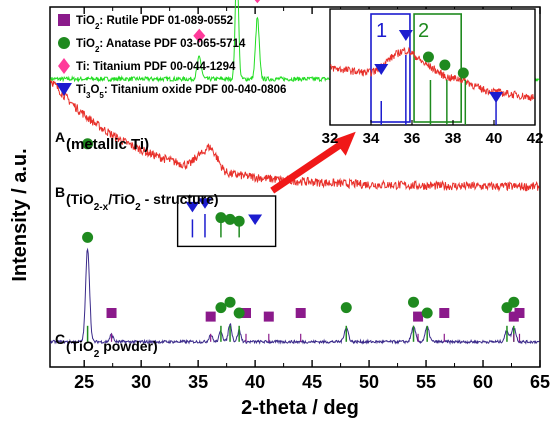 The width and height of the screenshot is (550, 437). Describe the element at coordinates (300, 408) in the screenshot. I see `x-axis-title: 2-theta / deg` at that location.